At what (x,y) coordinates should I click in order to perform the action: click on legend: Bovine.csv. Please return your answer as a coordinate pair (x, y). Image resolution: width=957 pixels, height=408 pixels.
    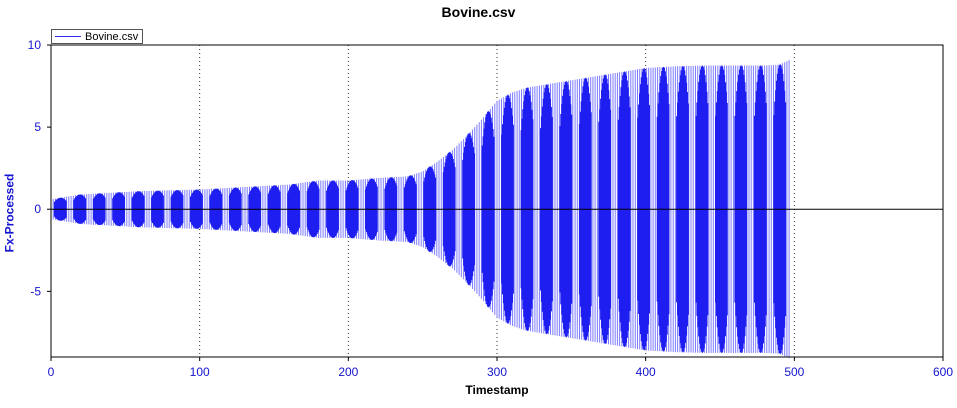
    Looking at the image, I should click on (97, 36).